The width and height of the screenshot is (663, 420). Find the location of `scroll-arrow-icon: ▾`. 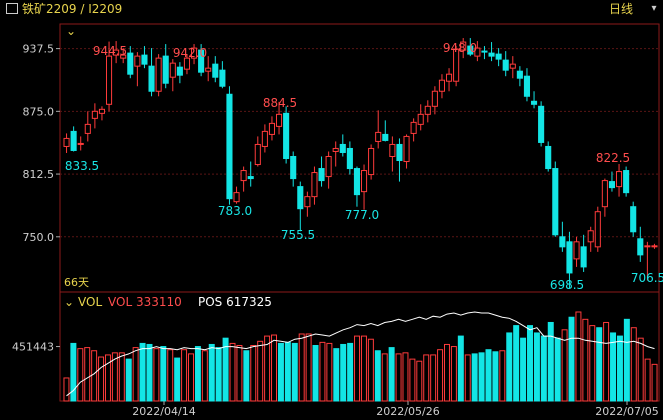

scroll-arrow-icon: ▾ is located at coordinates (654, 8).